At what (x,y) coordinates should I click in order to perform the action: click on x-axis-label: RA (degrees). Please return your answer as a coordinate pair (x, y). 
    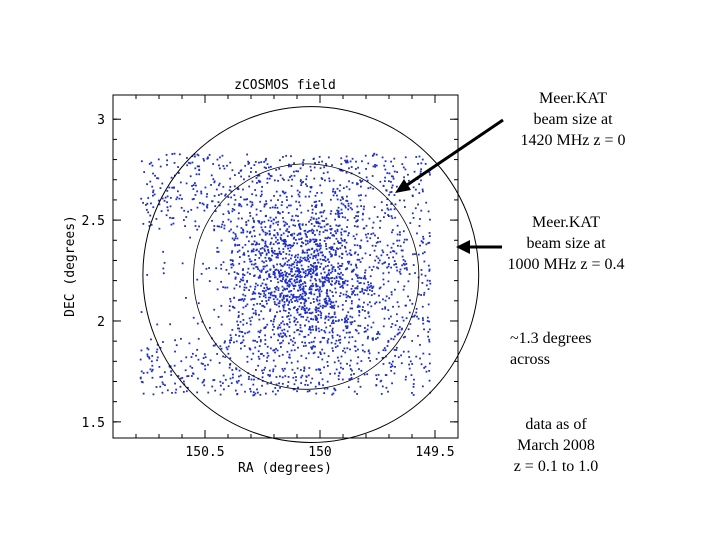
    Looking at the image, I should click on (285, 468).